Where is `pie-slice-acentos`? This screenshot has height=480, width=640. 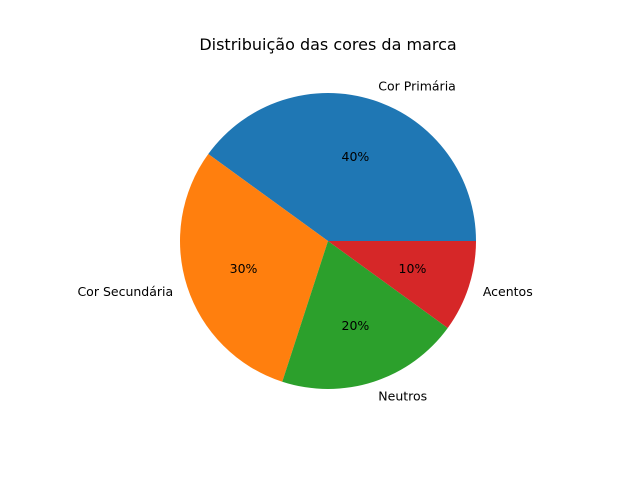
pie-slice-acentos is located at coordinates (402, 284).